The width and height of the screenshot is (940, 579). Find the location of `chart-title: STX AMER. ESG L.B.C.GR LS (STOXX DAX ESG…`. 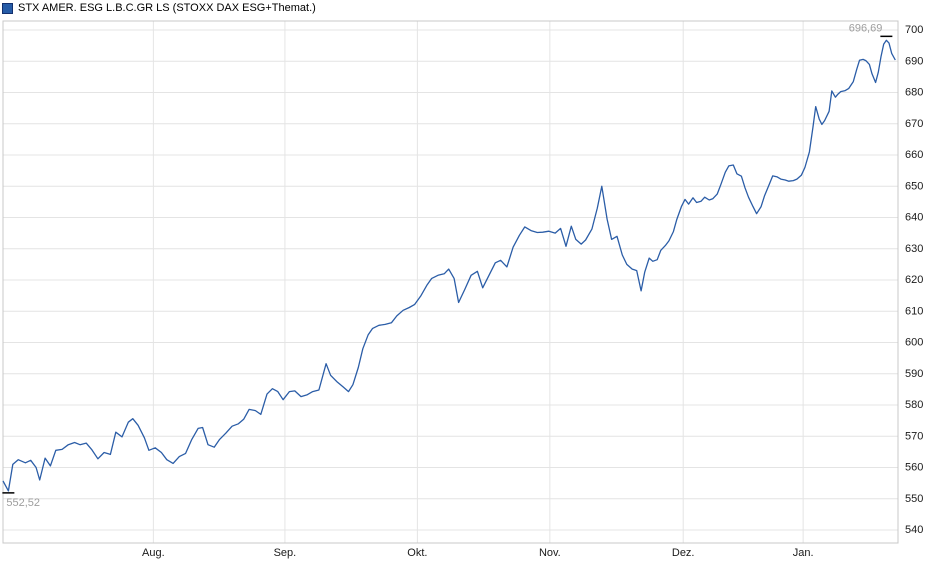

chart-title: STX AMER. ESG L.B.C.GR LS (STOXX DAX ESG… is located at coordinates (167, 8).